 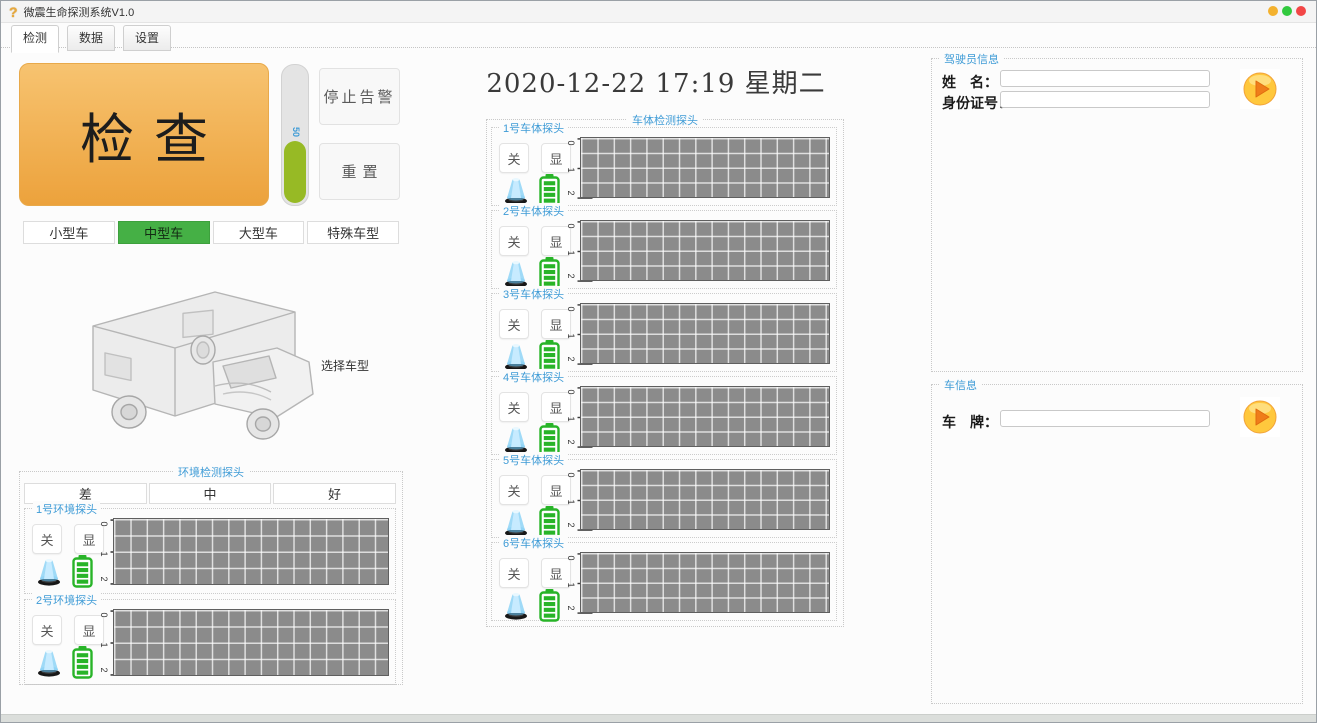 I want to click on quality-medium-button: 中, so click(x=210, y=493).